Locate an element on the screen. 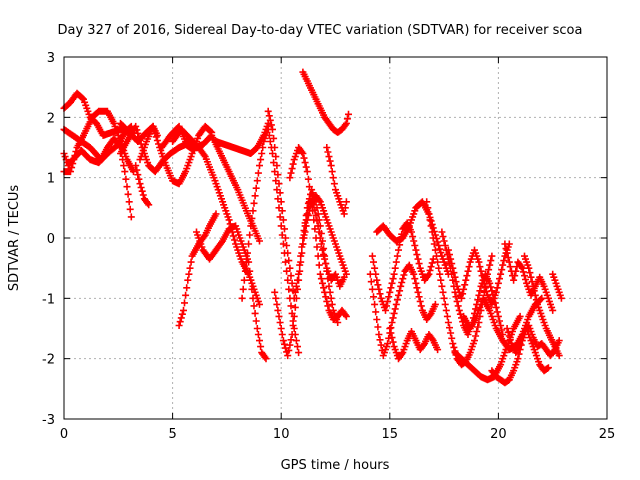 Image resolution: width=640 pixels, height=480 pixels. y-tick-label: -1 is located at coordinates (48, 299).